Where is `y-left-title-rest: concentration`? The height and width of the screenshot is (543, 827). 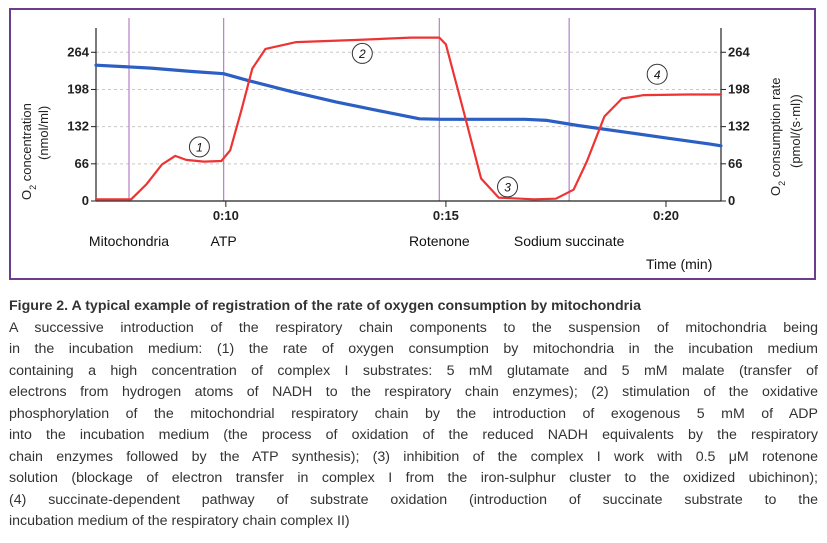 y-left-title-rest: concentration is located at coordinates (26, 144).